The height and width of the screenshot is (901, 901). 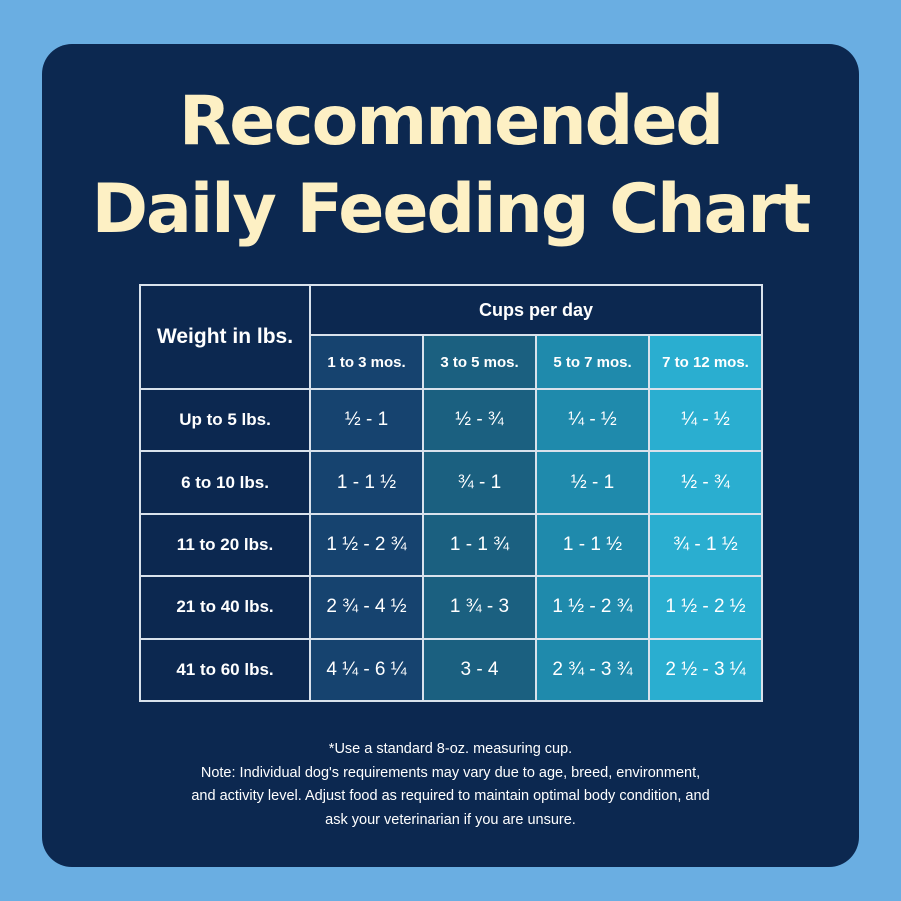 What do you see at coordinates (366, 670) in the screenshot?
I see `table-cell: 4 ¼ - 6 ¼` at bounding box center [366, 670].